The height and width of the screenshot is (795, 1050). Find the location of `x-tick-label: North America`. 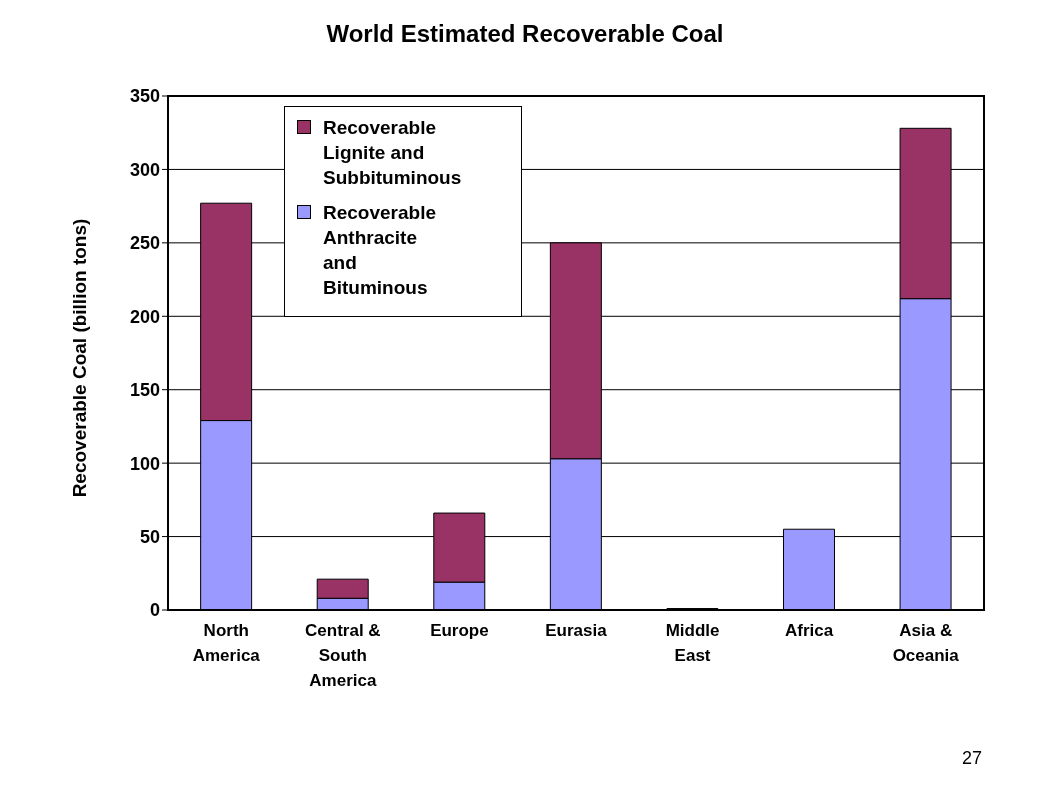

x-tick-label: North America is located at coordinates (226, 643).